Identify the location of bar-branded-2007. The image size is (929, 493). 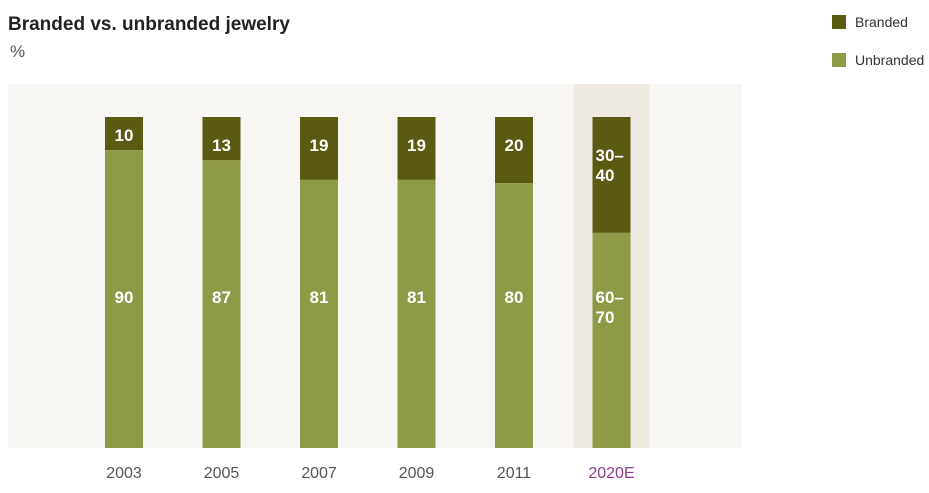
(319, 148).